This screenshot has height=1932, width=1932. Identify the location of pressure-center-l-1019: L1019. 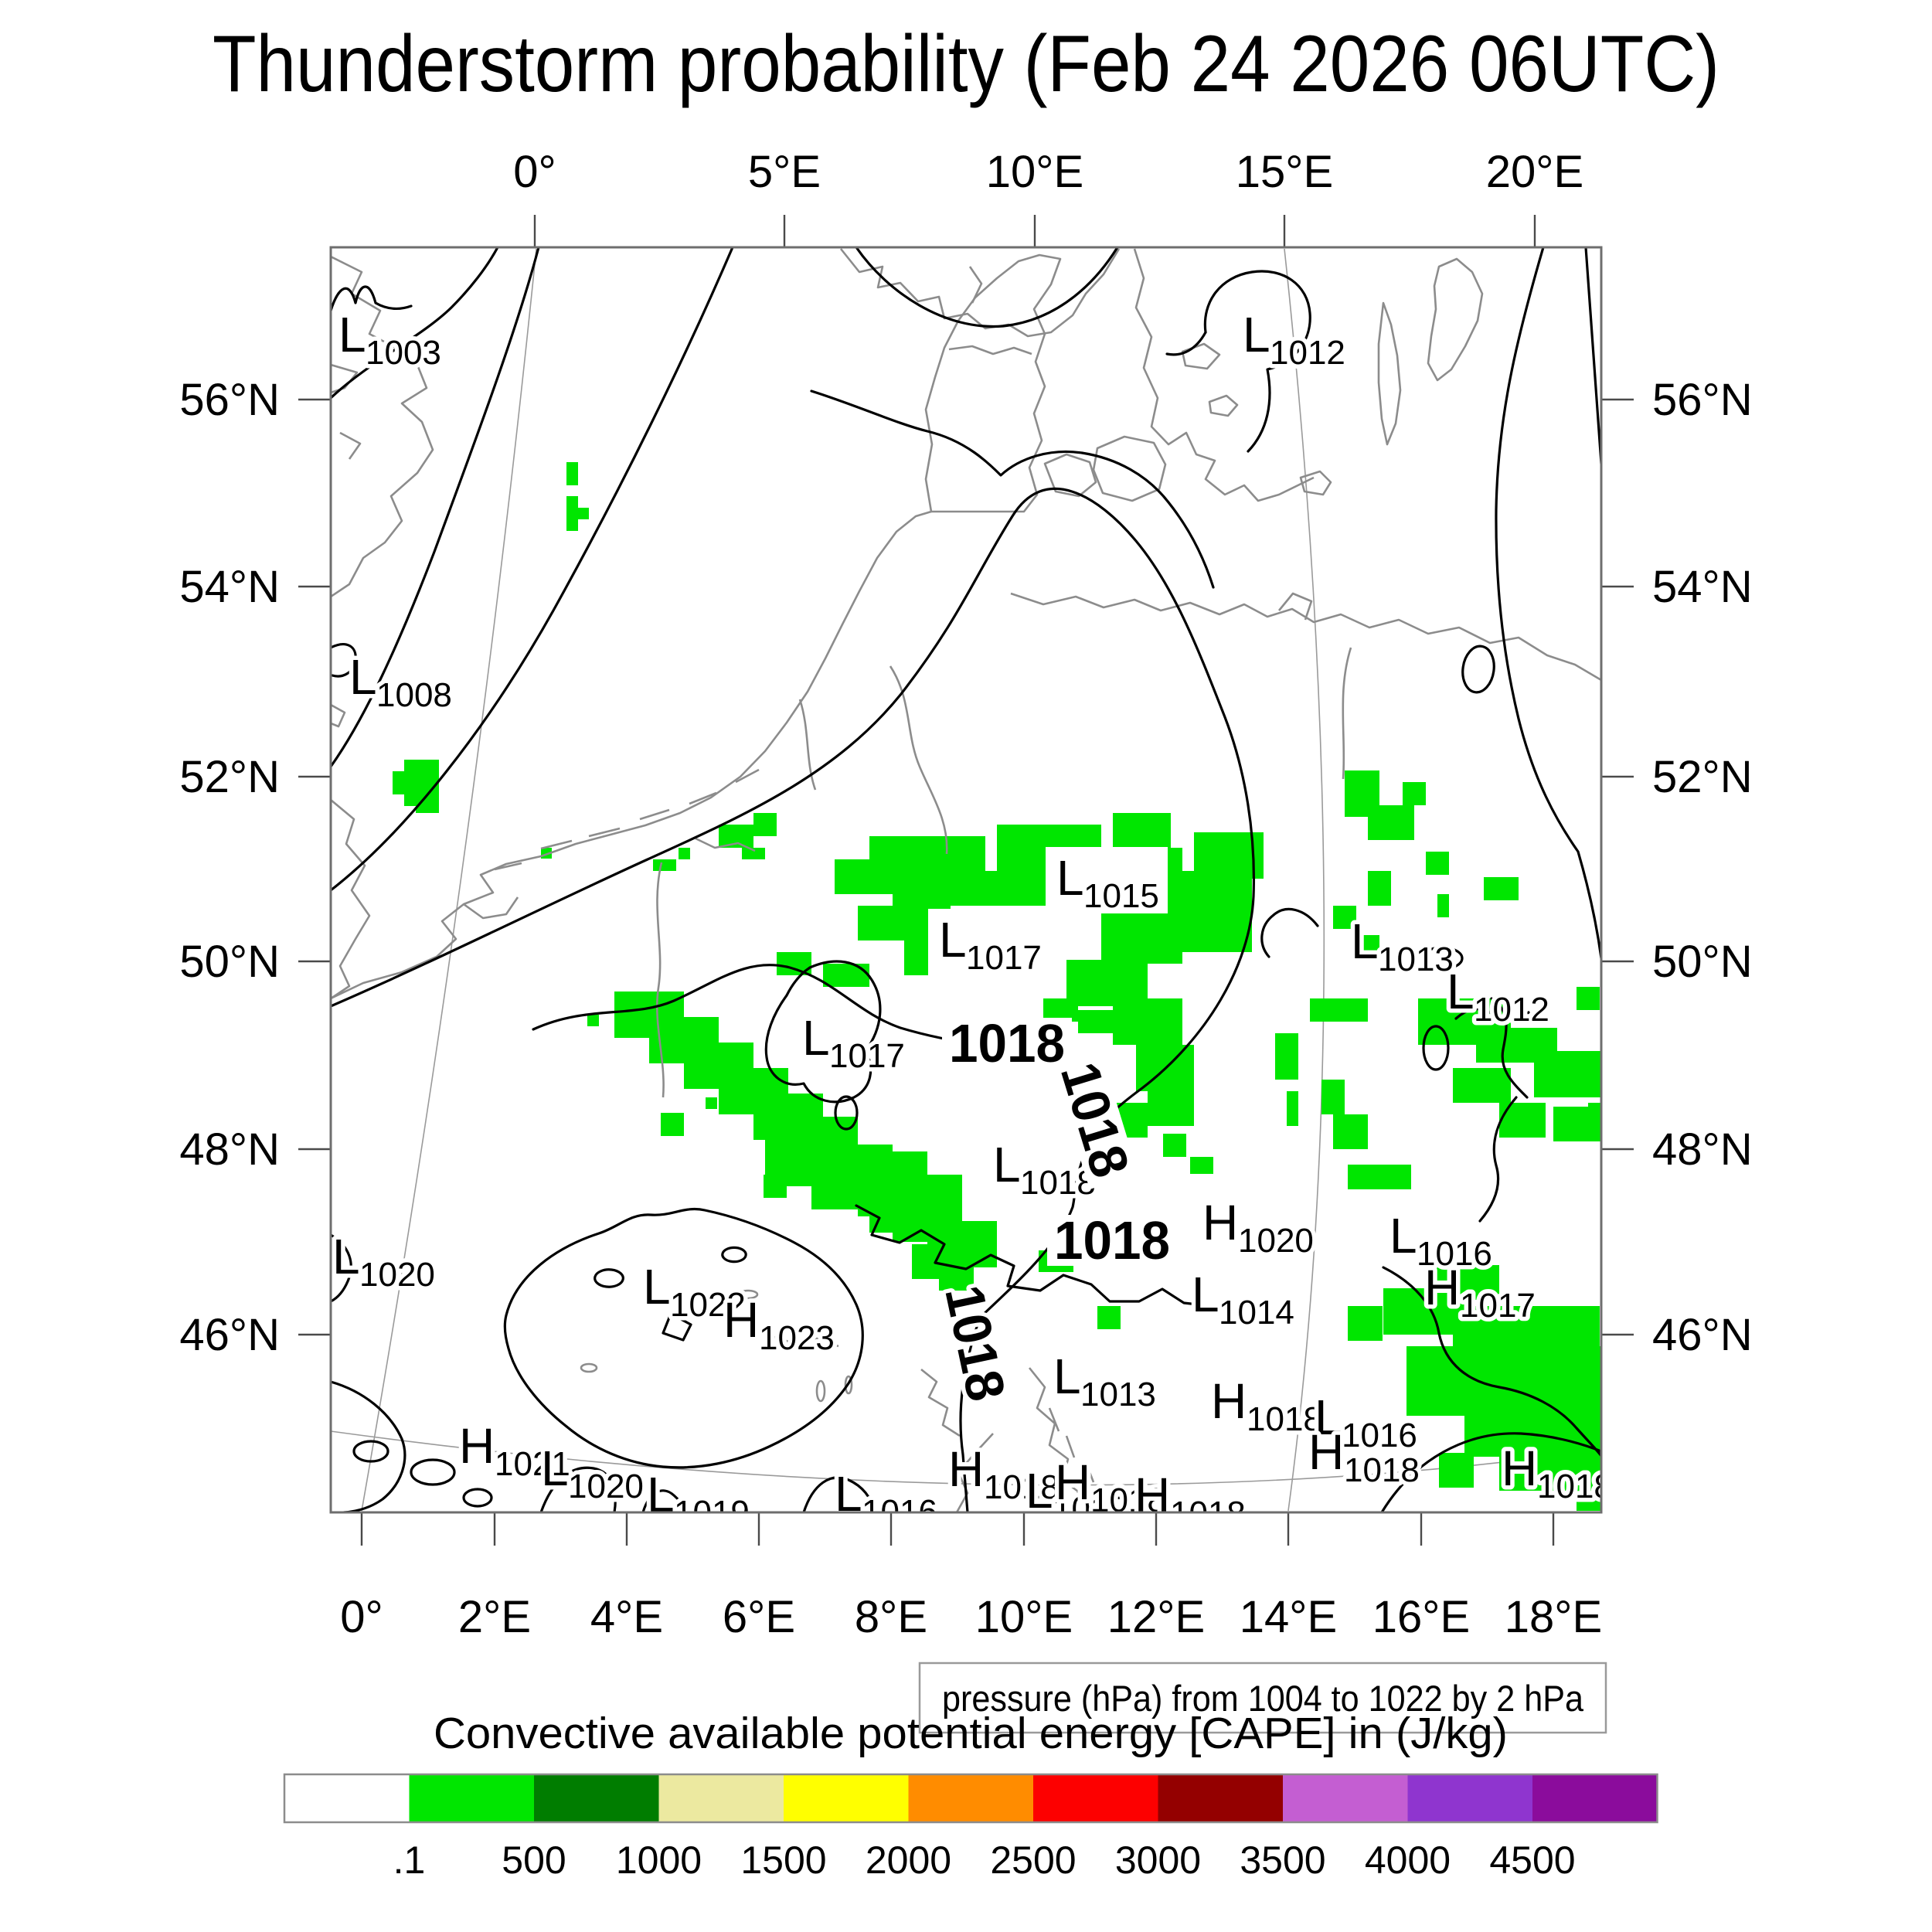
(699, 1492).